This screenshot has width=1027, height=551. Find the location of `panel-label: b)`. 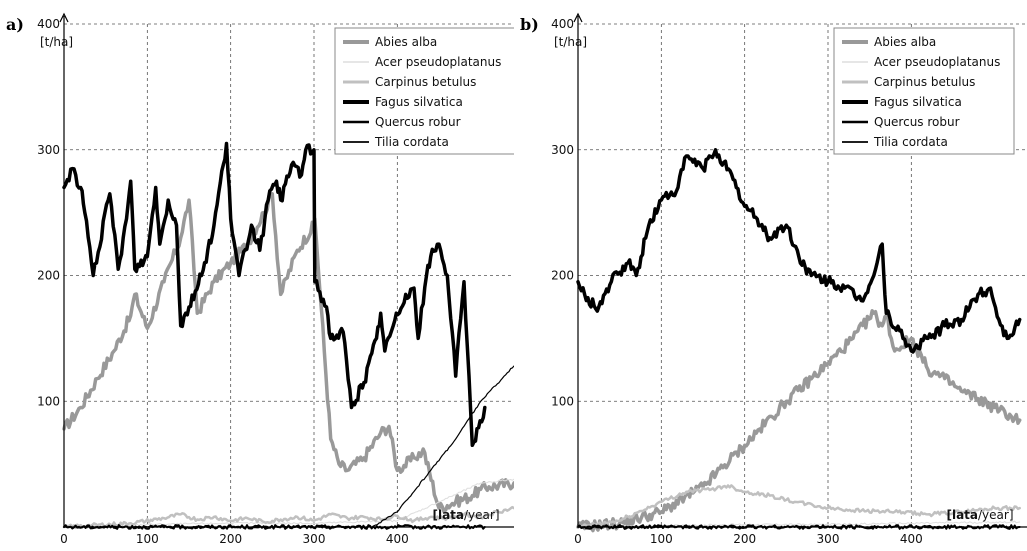

panel-label: b) is located at coordinates (529, 24).